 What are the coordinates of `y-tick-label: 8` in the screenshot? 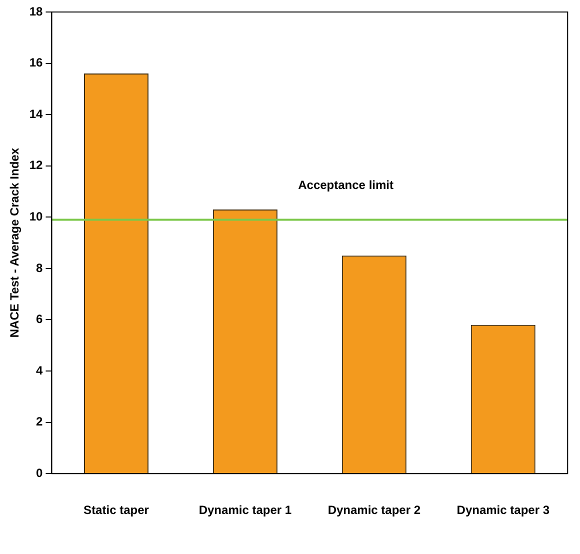 It's located at (40, 267).